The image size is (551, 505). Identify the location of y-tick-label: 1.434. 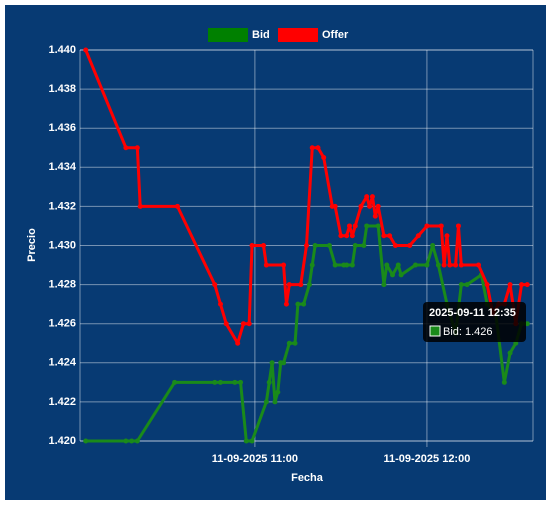
(62, 167).